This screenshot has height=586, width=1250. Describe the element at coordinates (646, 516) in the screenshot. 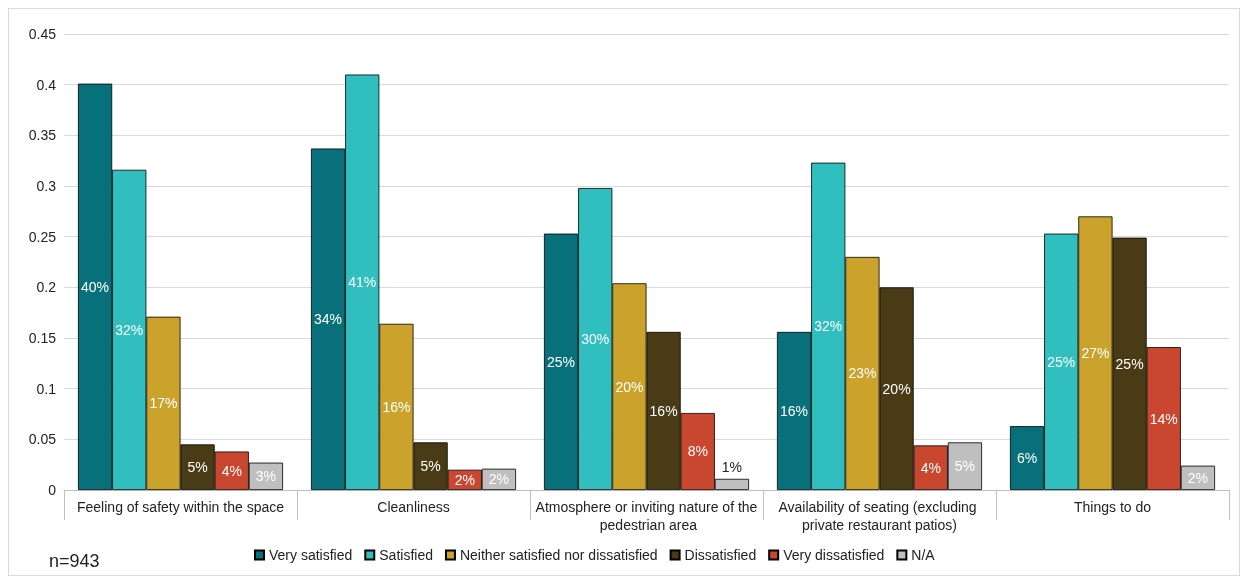

I see `x-tick-label: Atmosphere or inviting nature of the pedestrian area` at that location.